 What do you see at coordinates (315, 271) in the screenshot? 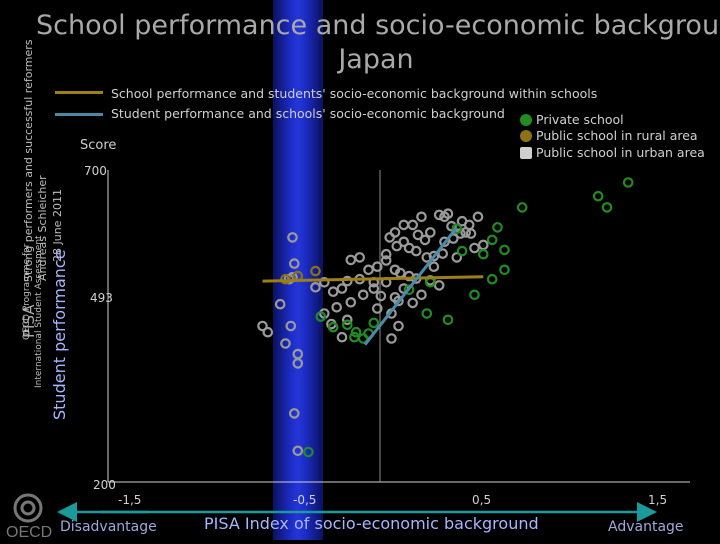
I see `rural-school-point` at bounding box center [315, 271].